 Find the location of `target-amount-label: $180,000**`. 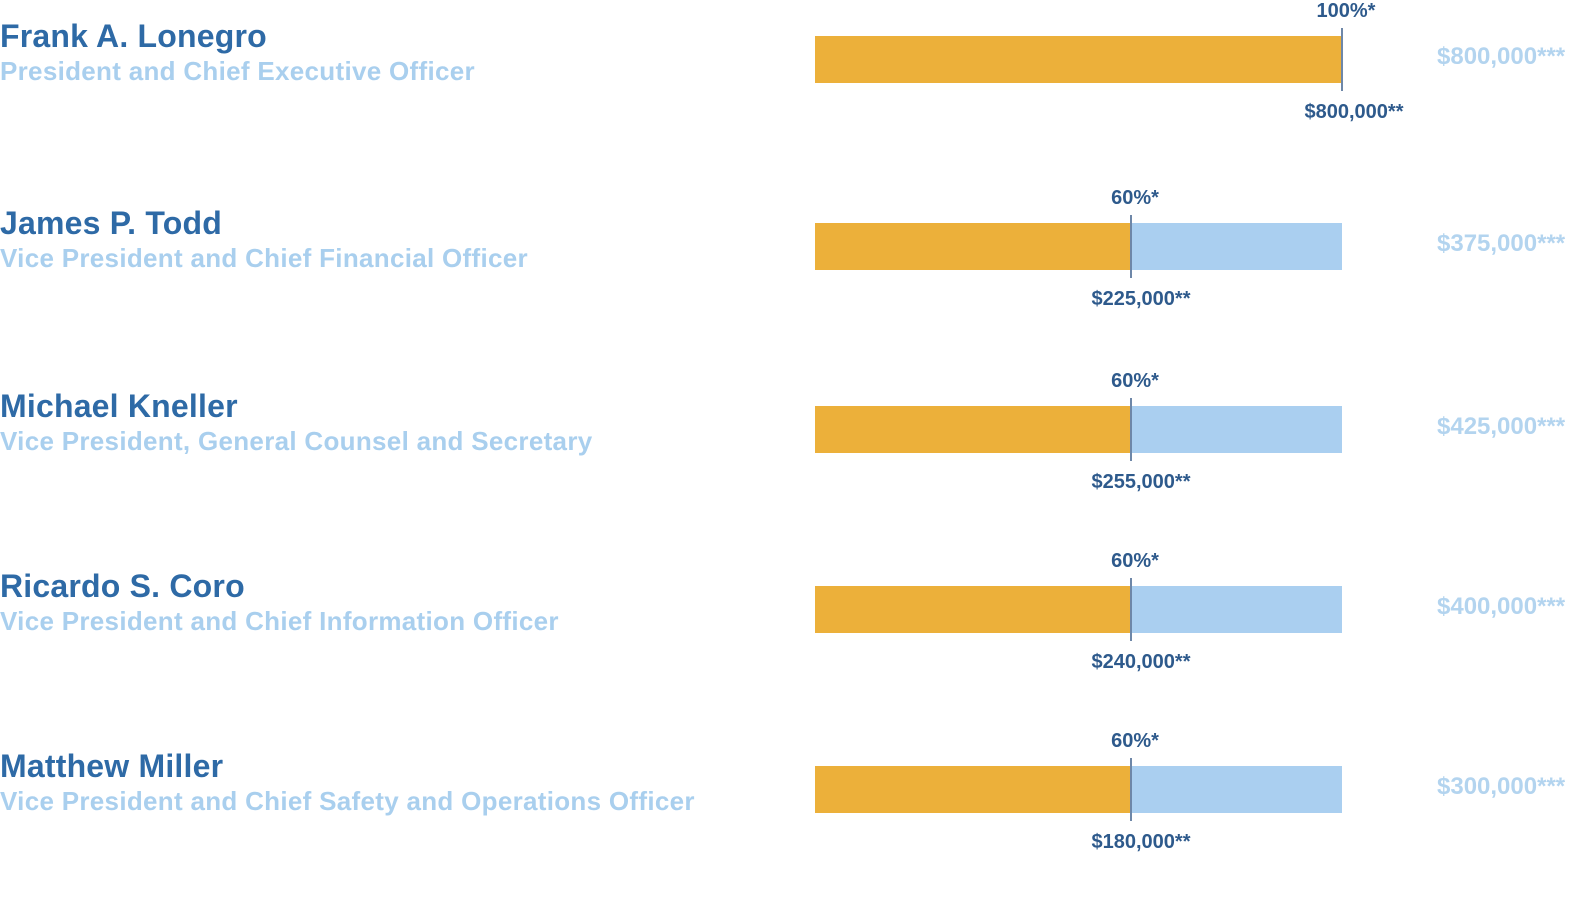

target-amount-label: $180,000** is located at coordinates (1141, 842).